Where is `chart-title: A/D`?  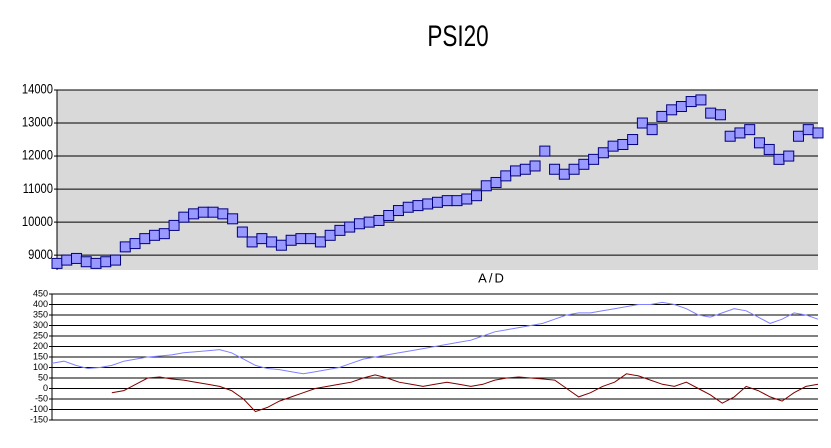 chart-title: A/D is located at coordinates (492, 277).